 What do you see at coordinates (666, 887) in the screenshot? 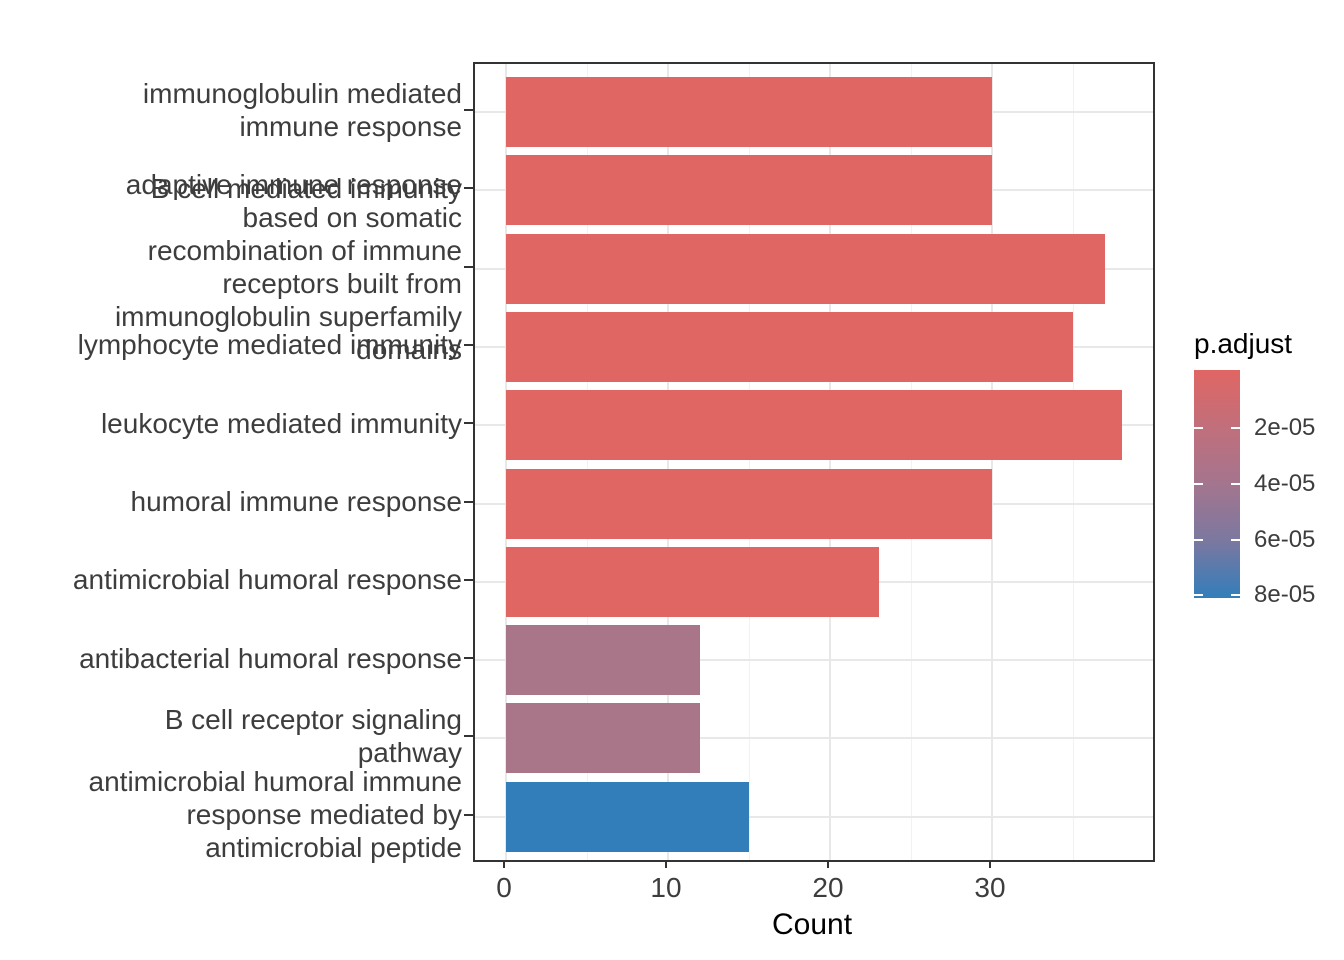
I see `x-tick-label: 10` at bounding box center [666, 887].